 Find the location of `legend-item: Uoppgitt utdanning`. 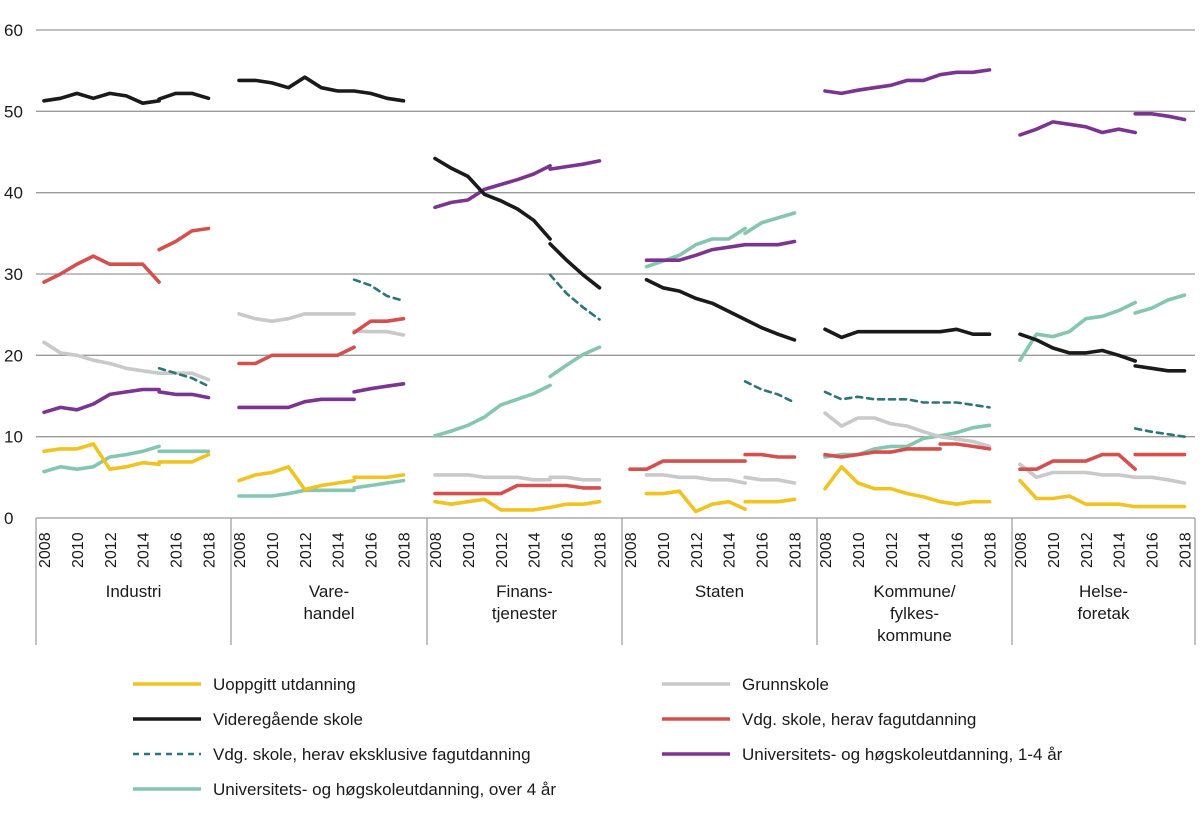

legend-item: Uoppgitt utdanning is located at coordinates (244, 684).